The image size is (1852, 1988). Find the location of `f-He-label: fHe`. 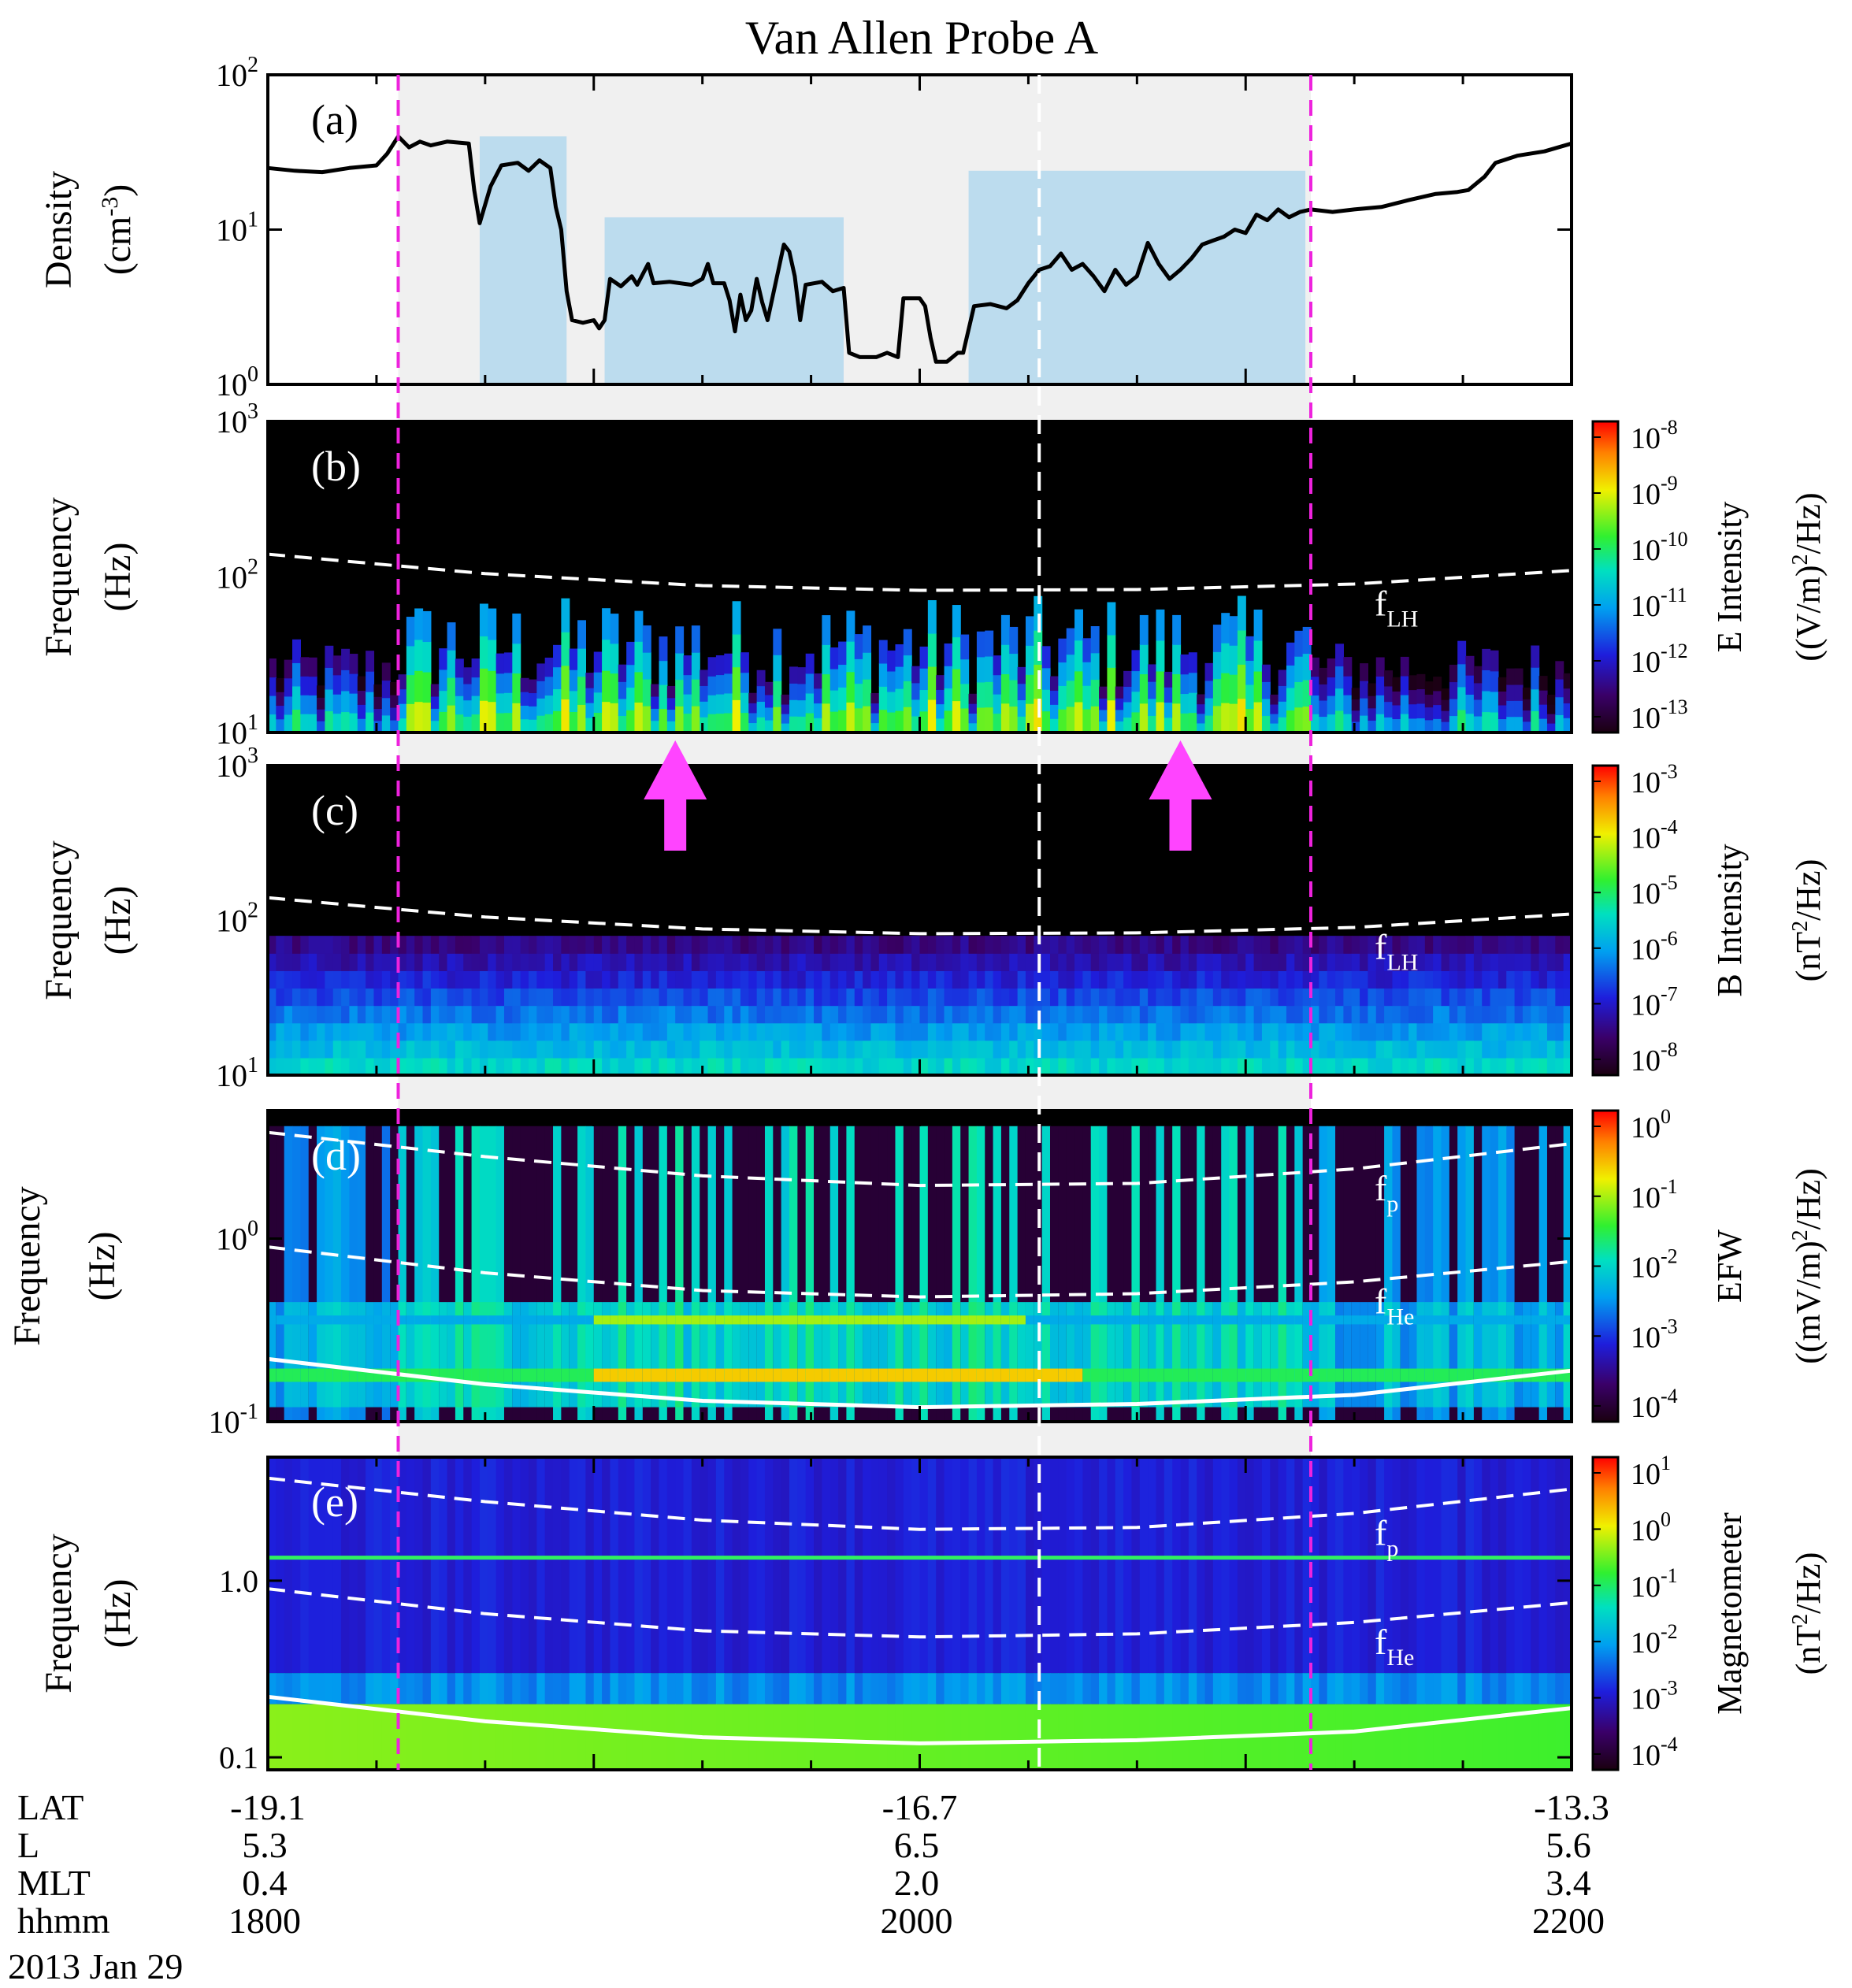

f-He-label: fHe is located at coordinates (1394, 1646).